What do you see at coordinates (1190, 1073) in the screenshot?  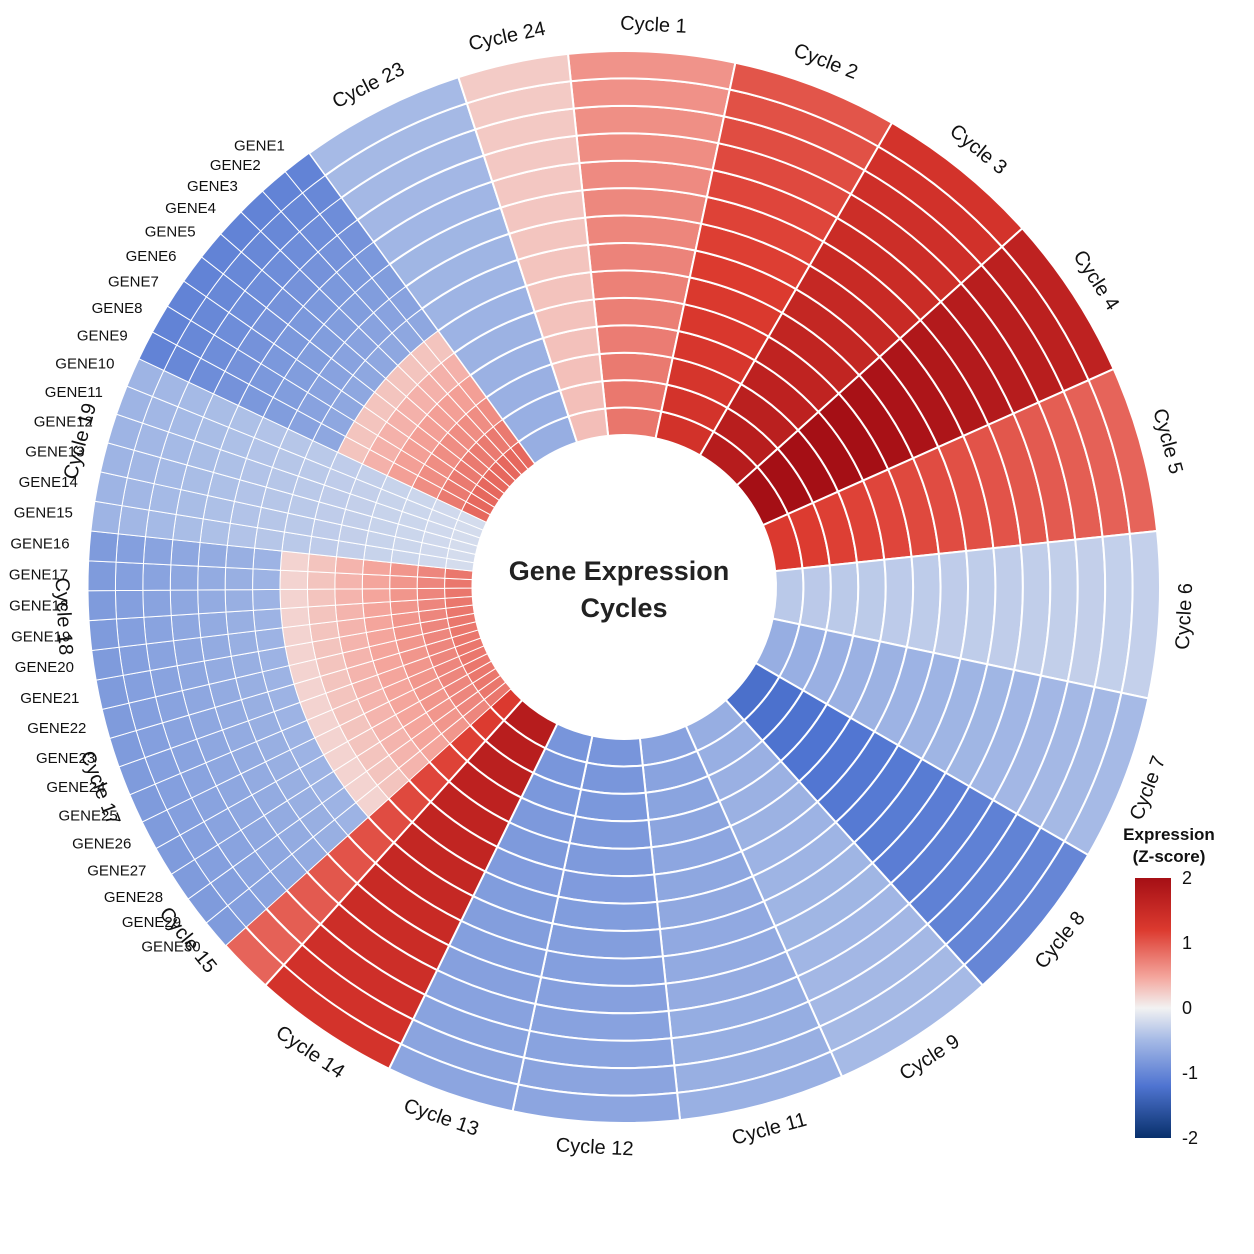 I see `legend-tick-label: -1` at bounding box center [1190, 1073].